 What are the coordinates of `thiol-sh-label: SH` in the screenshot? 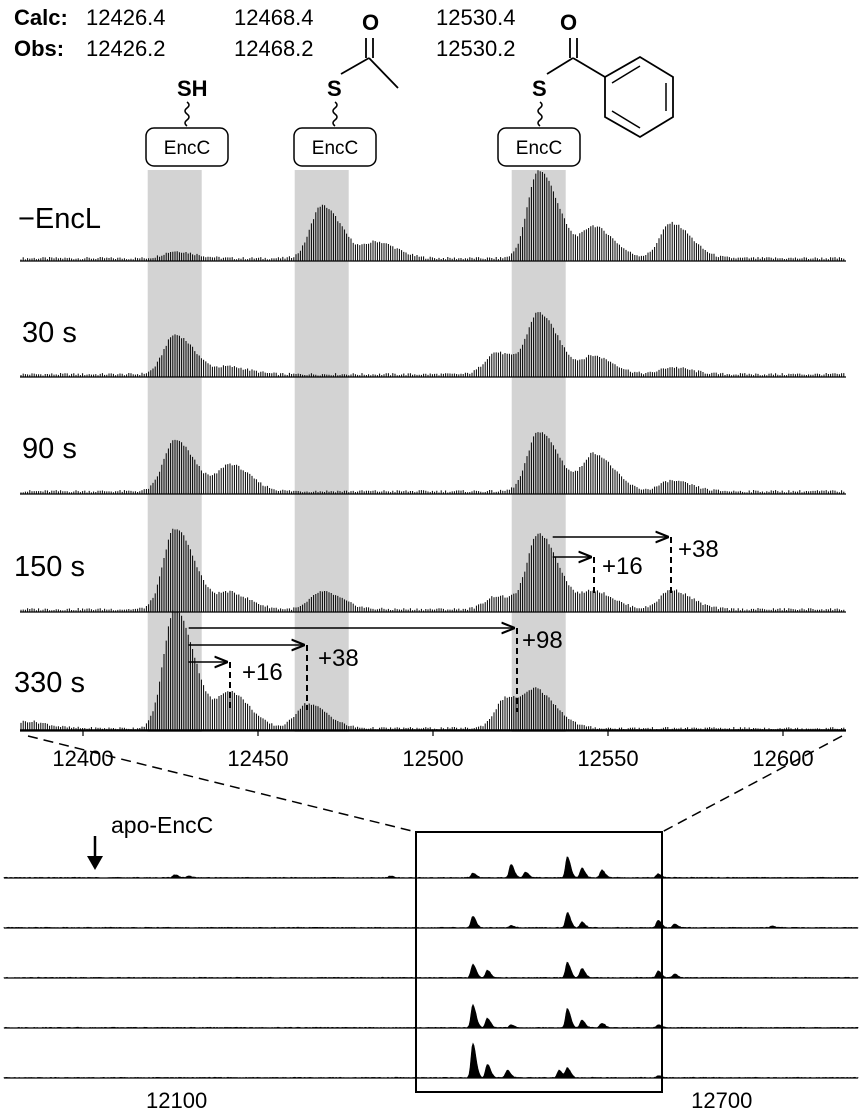 It's located at (192, 88).